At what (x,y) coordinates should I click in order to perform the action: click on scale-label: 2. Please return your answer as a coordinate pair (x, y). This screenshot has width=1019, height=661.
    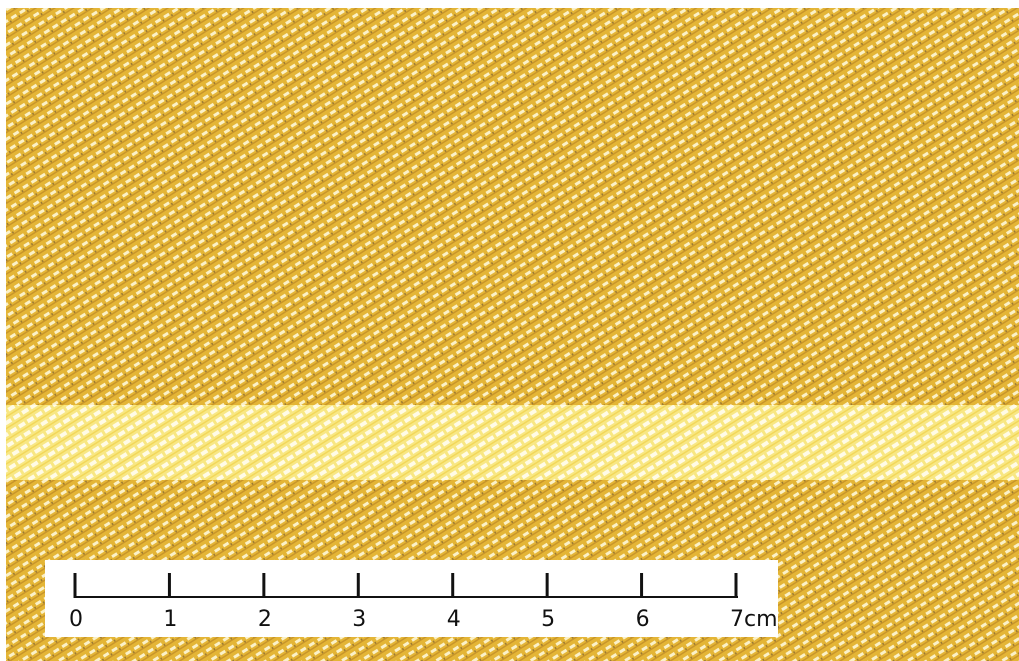
    Looking at the image, I should click on (265, 619).